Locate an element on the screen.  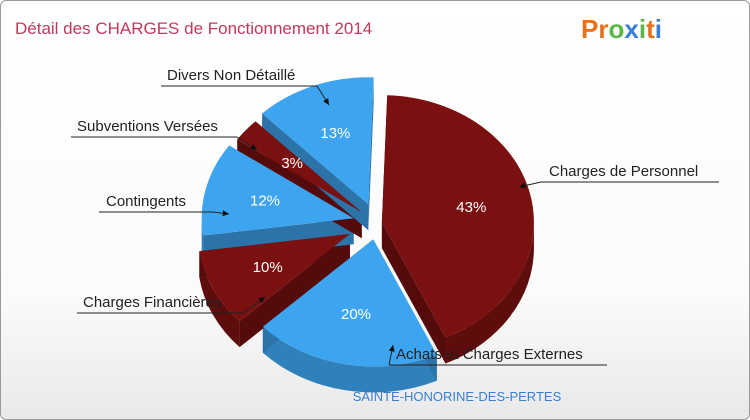
logo-letter: P is located at coordinates (589, 29).